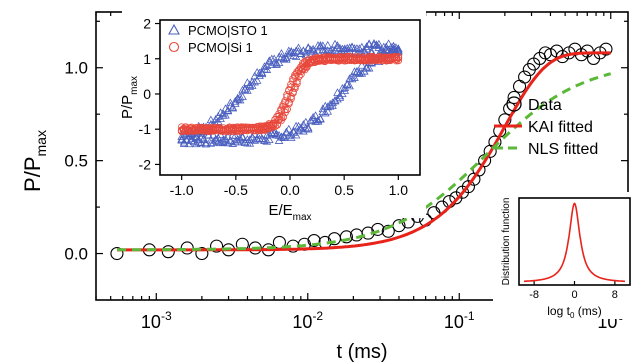 The image size is (638, 363). Describe the element at coordinates (218, 39) in the screenshot. I see `inset-legend: PCMO|STO 1 PCMO|Si 1` at that location.